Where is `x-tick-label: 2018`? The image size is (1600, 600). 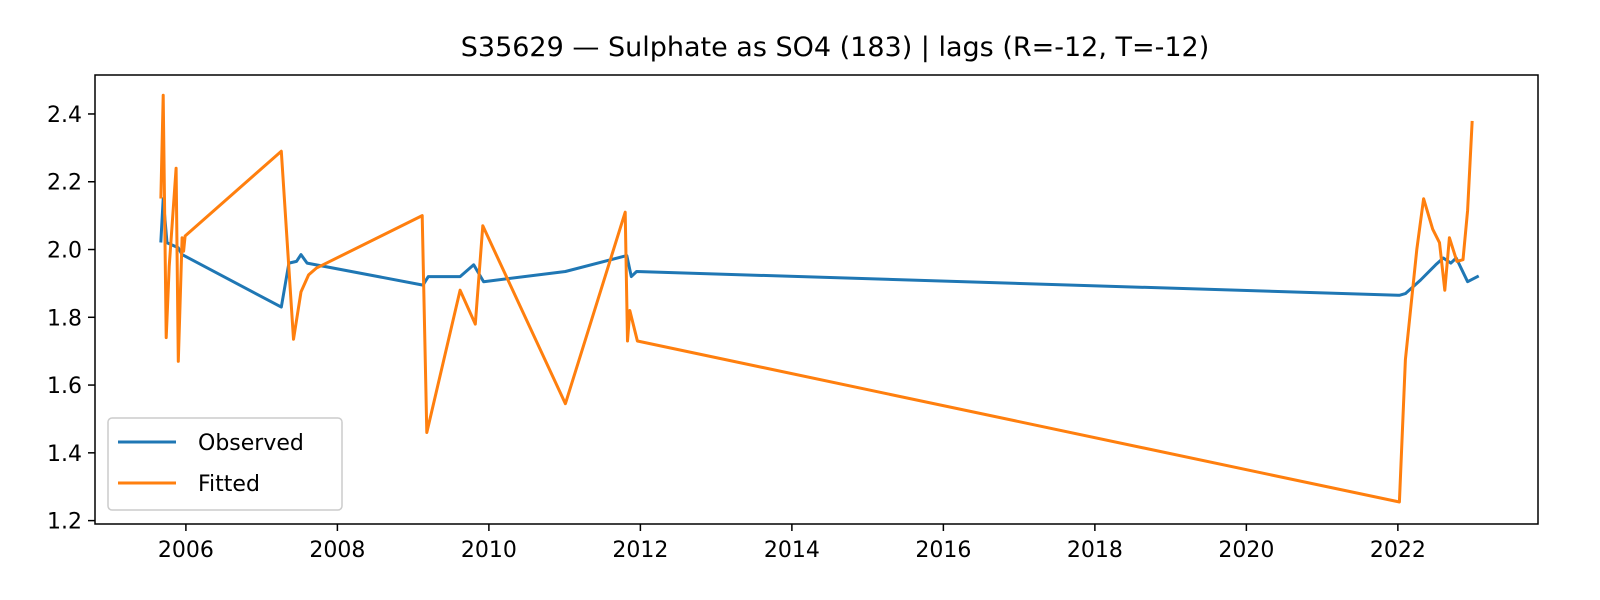 x-tick-label: 2018 is located at coordinates (1095, 550).